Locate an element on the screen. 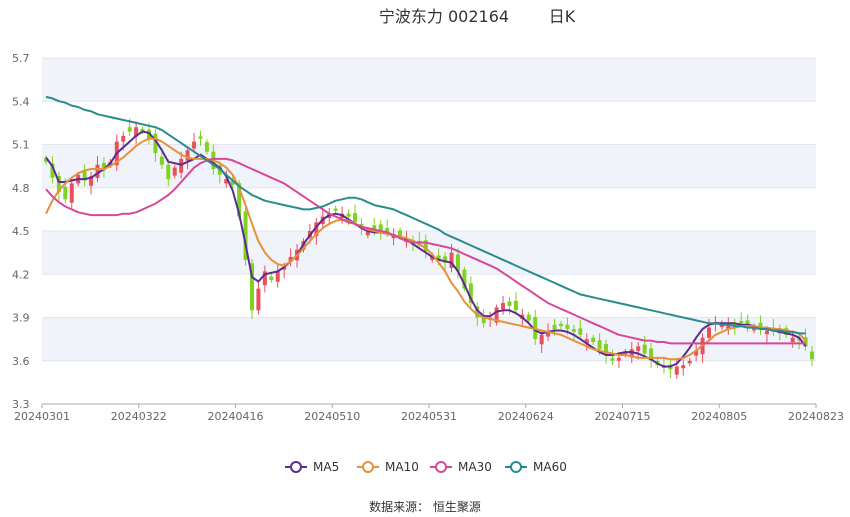  y-axis-ticks: 3.3 3.6 3.9 4.2 4.5 4.8 5.1 5.4 5.7 is located at coordinates (21, 231).